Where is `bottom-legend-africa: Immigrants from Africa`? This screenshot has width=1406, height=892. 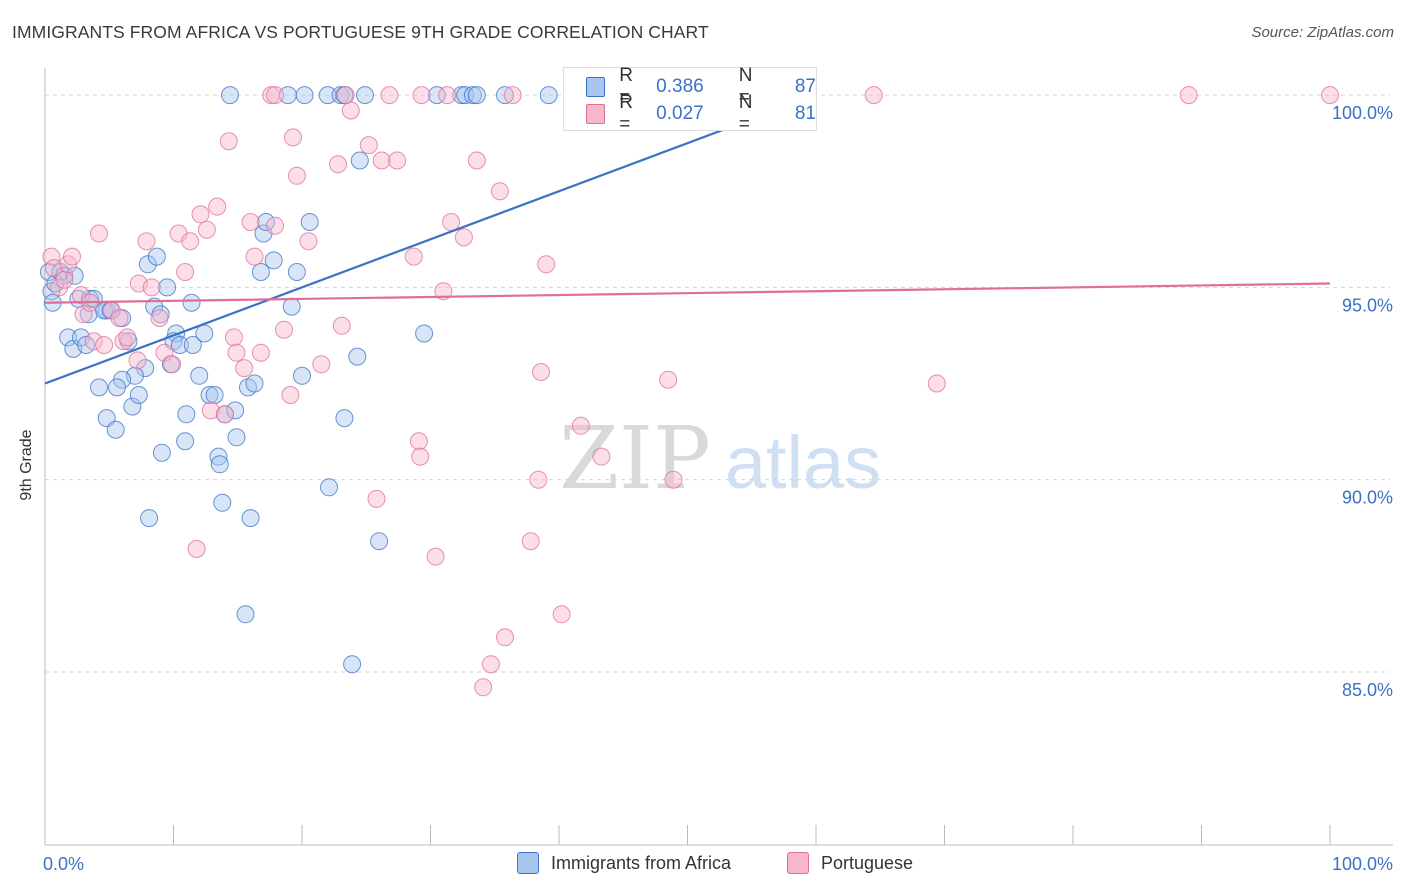
bottom-legend-africa: Immigrants from Africa is located at coordinates (624, 863).